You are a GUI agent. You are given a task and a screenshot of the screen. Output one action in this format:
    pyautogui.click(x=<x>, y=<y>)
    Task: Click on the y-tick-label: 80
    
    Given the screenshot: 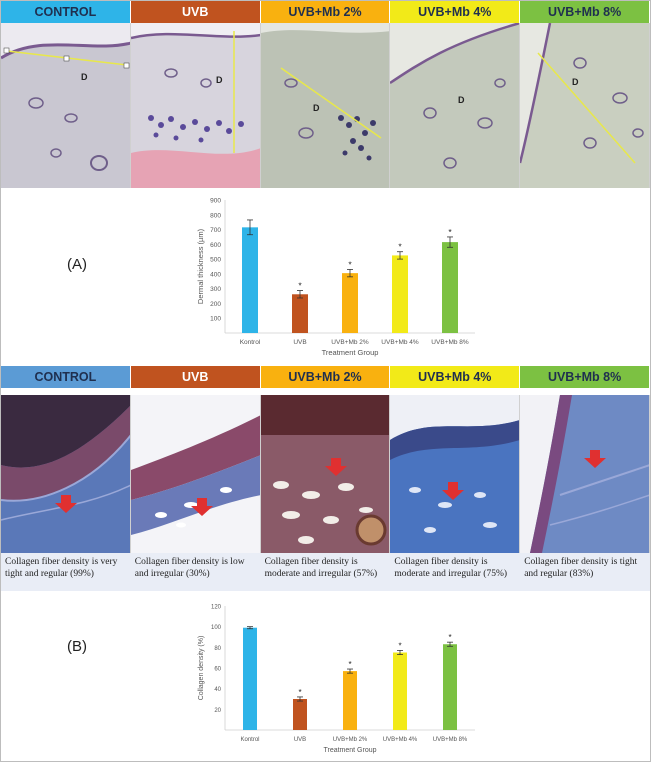 What is the action you would take?
    pyautogui.click(x=217, y=649)
    